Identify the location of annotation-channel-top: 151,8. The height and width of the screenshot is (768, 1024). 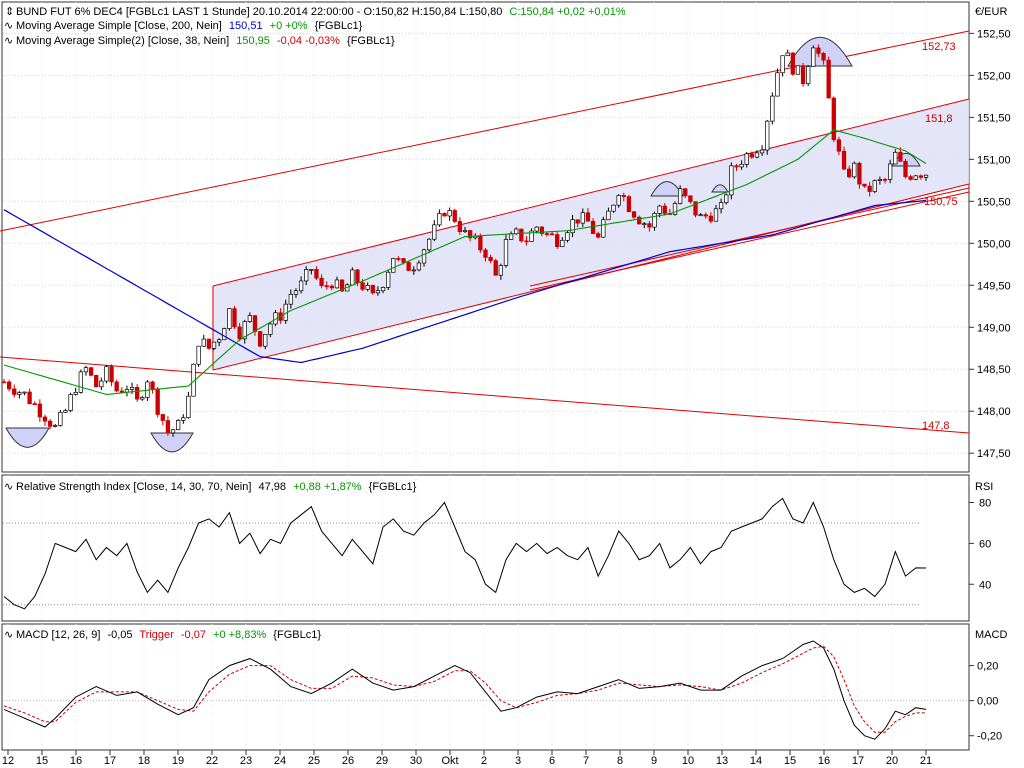
(939, 119).